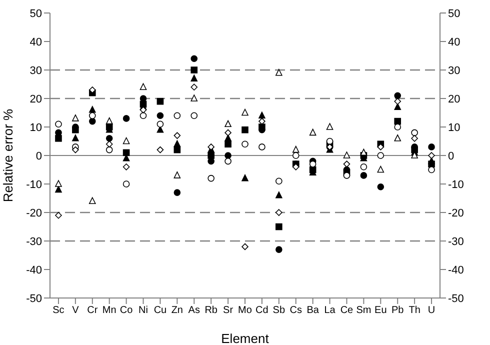 The height and width of the screenshot is (345, 490). Describe the element at coordinates (456, 184) in the screenshot. I see `y2-tick-label: -10` at that location.